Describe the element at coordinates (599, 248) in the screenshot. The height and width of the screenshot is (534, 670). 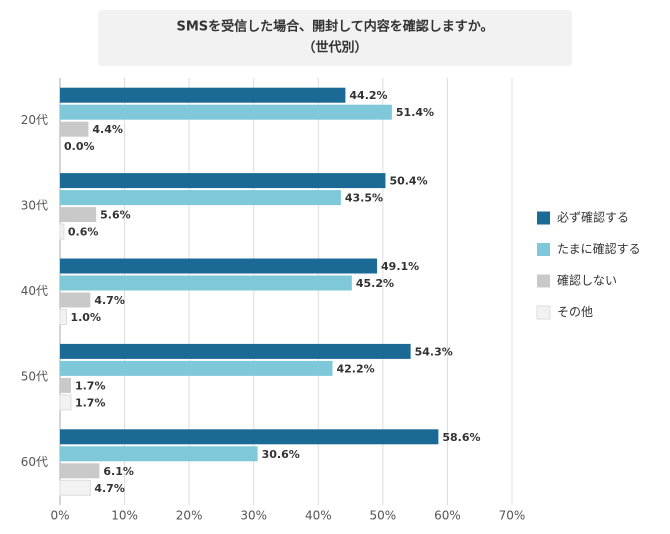
I see `legend-label: たまに確認する` at that location.